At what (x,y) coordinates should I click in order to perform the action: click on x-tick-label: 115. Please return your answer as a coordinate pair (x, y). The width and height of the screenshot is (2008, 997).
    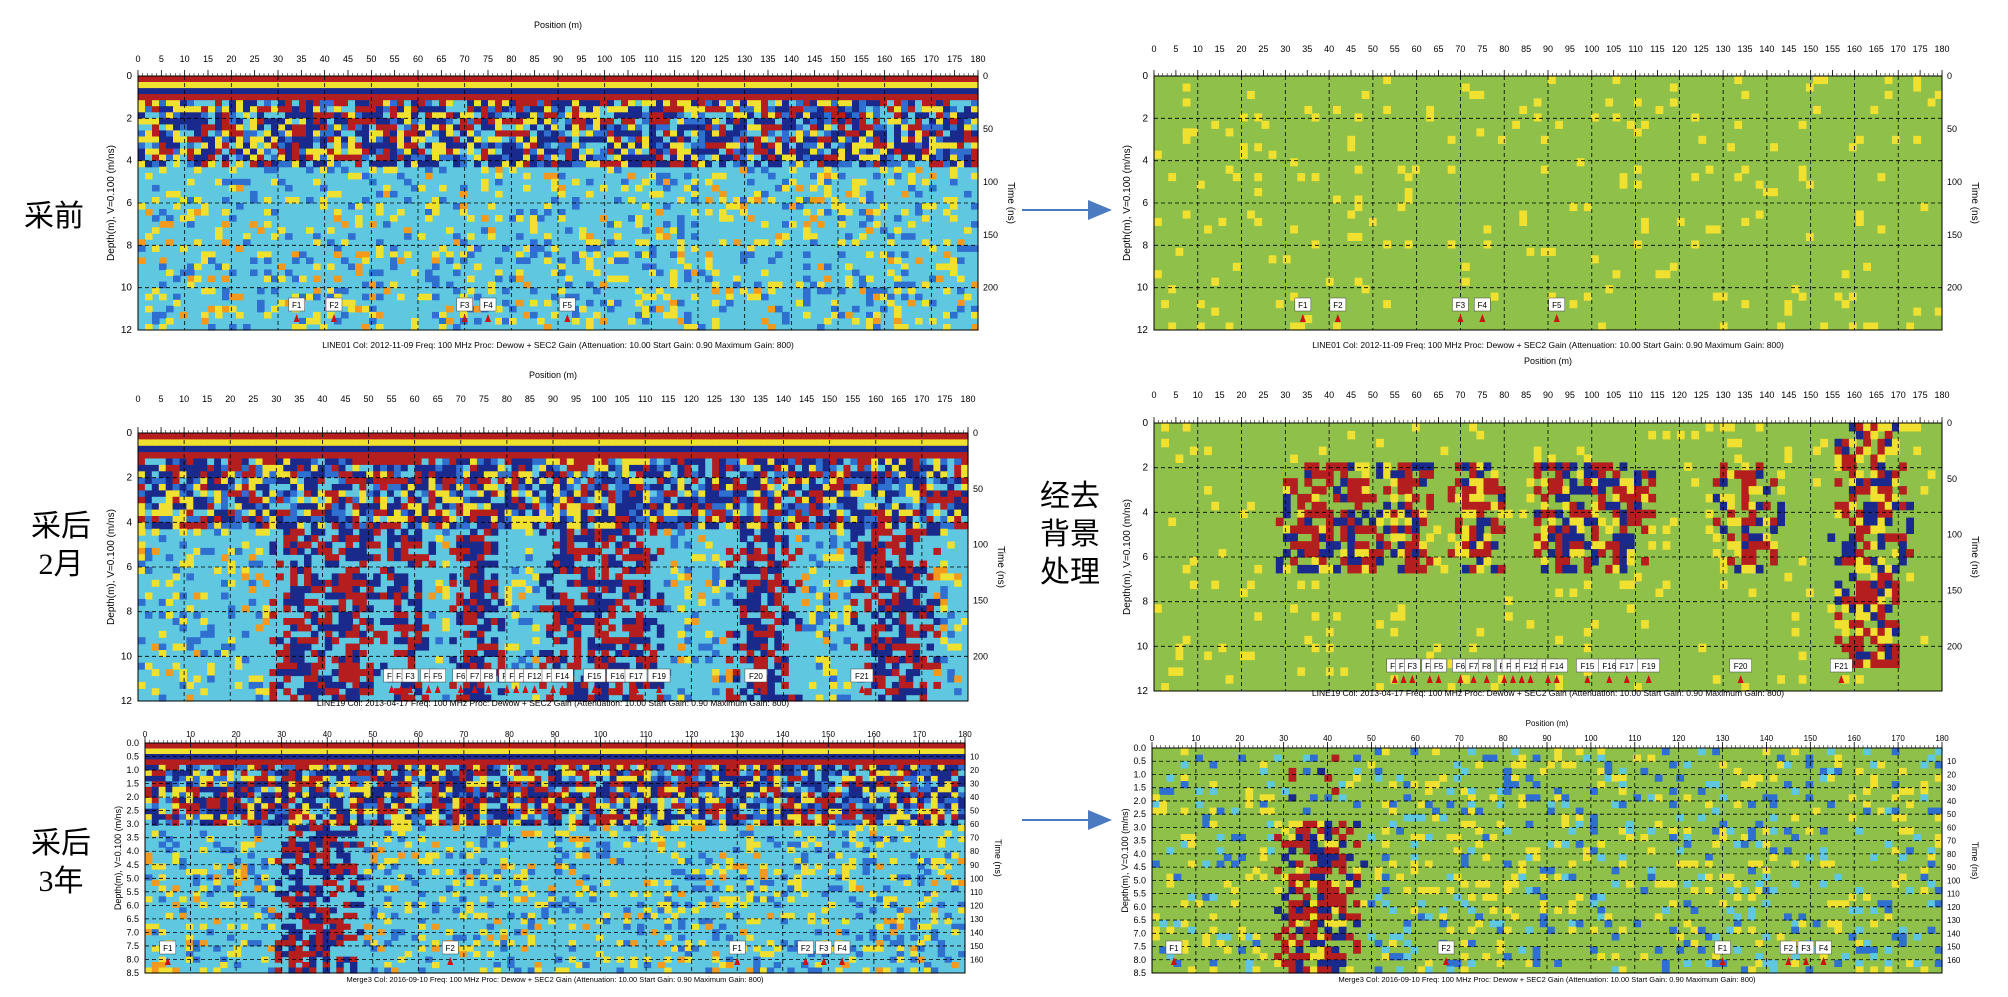
    Looking at the image, I should click on (674, 59).